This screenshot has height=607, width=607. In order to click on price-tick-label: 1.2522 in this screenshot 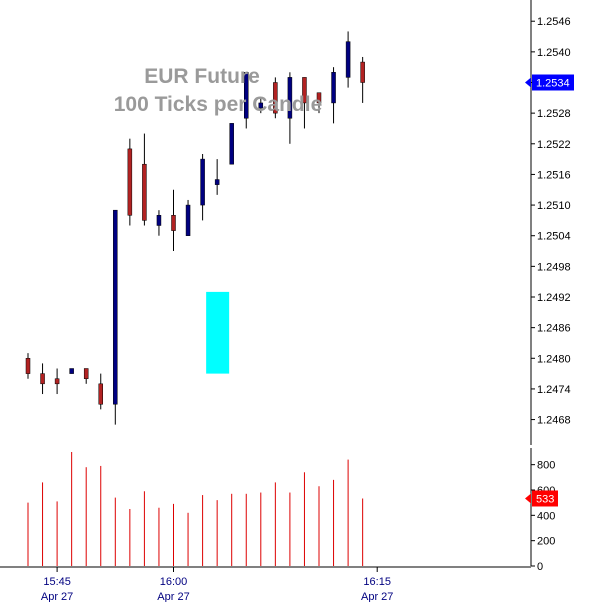, I will do `click(554, 145)`.